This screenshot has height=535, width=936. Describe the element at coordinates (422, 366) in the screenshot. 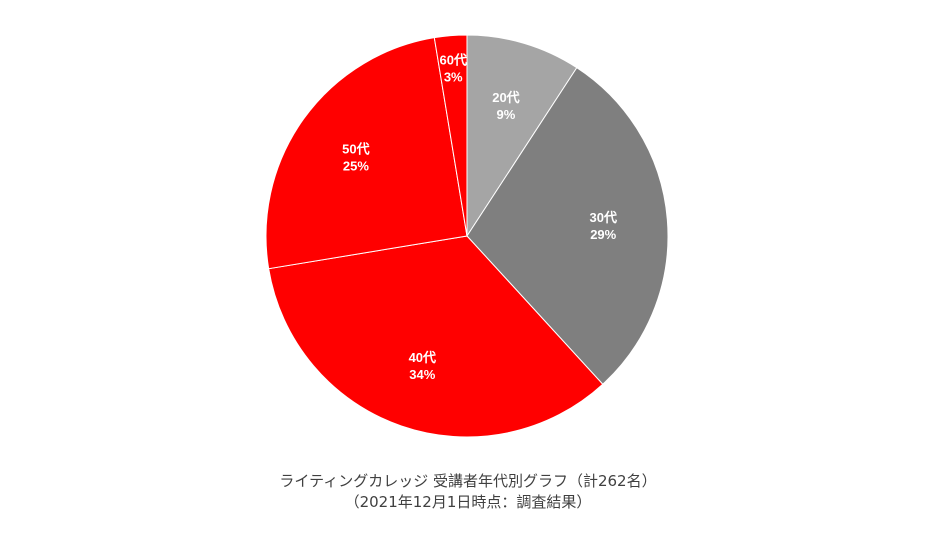

I see `slice-label: 40代 34%` at that location.